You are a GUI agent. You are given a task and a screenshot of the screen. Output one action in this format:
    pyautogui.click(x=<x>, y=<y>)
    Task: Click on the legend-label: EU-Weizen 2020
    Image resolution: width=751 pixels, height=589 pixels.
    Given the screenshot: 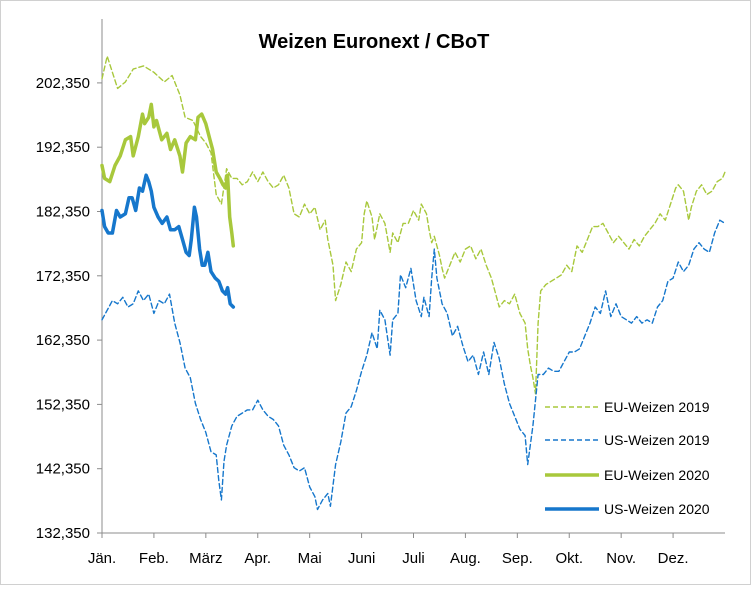 What is the action you would take?
    pyautogui.click(x=657, y=475)
    